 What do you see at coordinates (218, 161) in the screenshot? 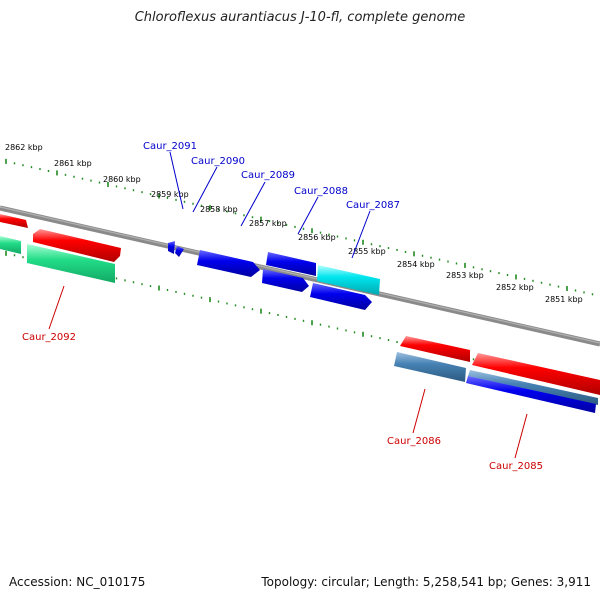
I see `gene-label-caur-2090: Caur_2090` at bounding box center [218, 161].